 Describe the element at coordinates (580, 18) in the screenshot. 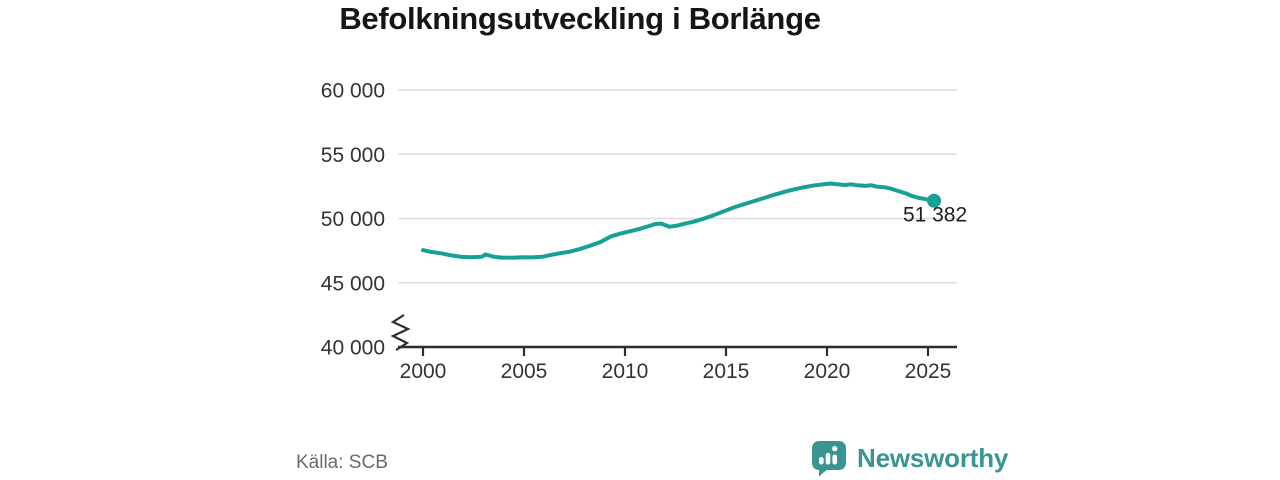

I see `chart-title: Befolkningsutveckling i Borlänge` at that location.